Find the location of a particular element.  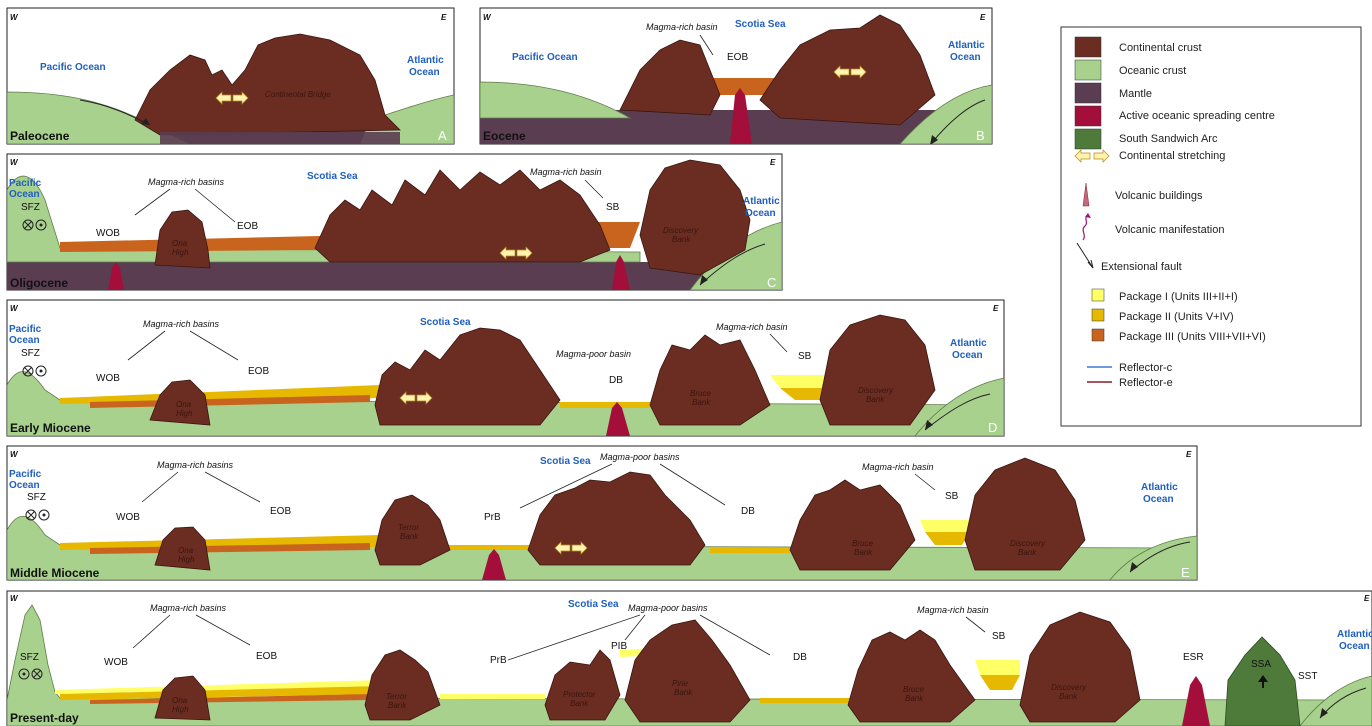

panel-letter: D is located at coordinates (992, 427).